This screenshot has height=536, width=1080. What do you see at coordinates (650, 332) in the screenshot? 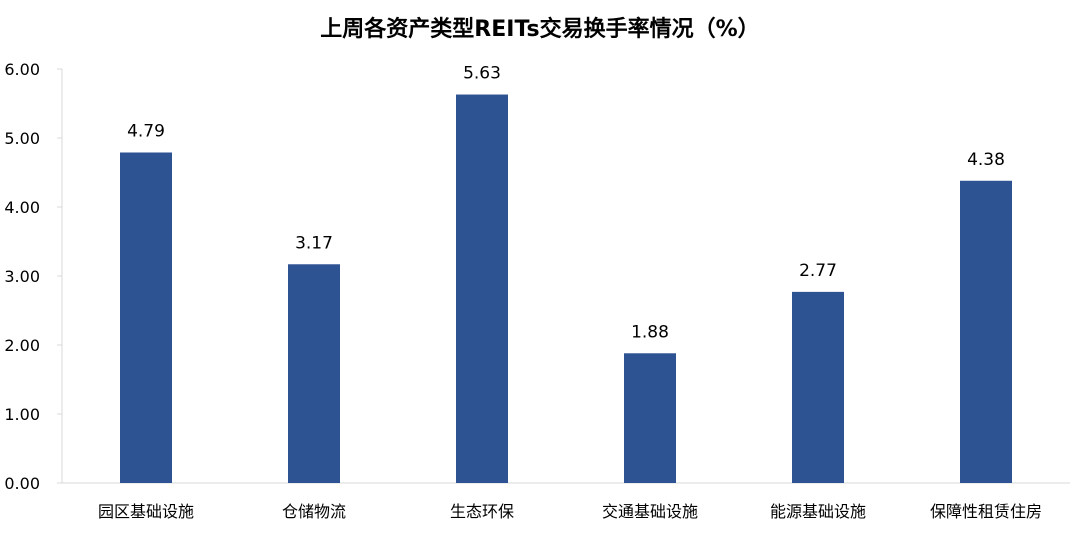
I see `data-label: 1.88` at bounding box center [650, 332].